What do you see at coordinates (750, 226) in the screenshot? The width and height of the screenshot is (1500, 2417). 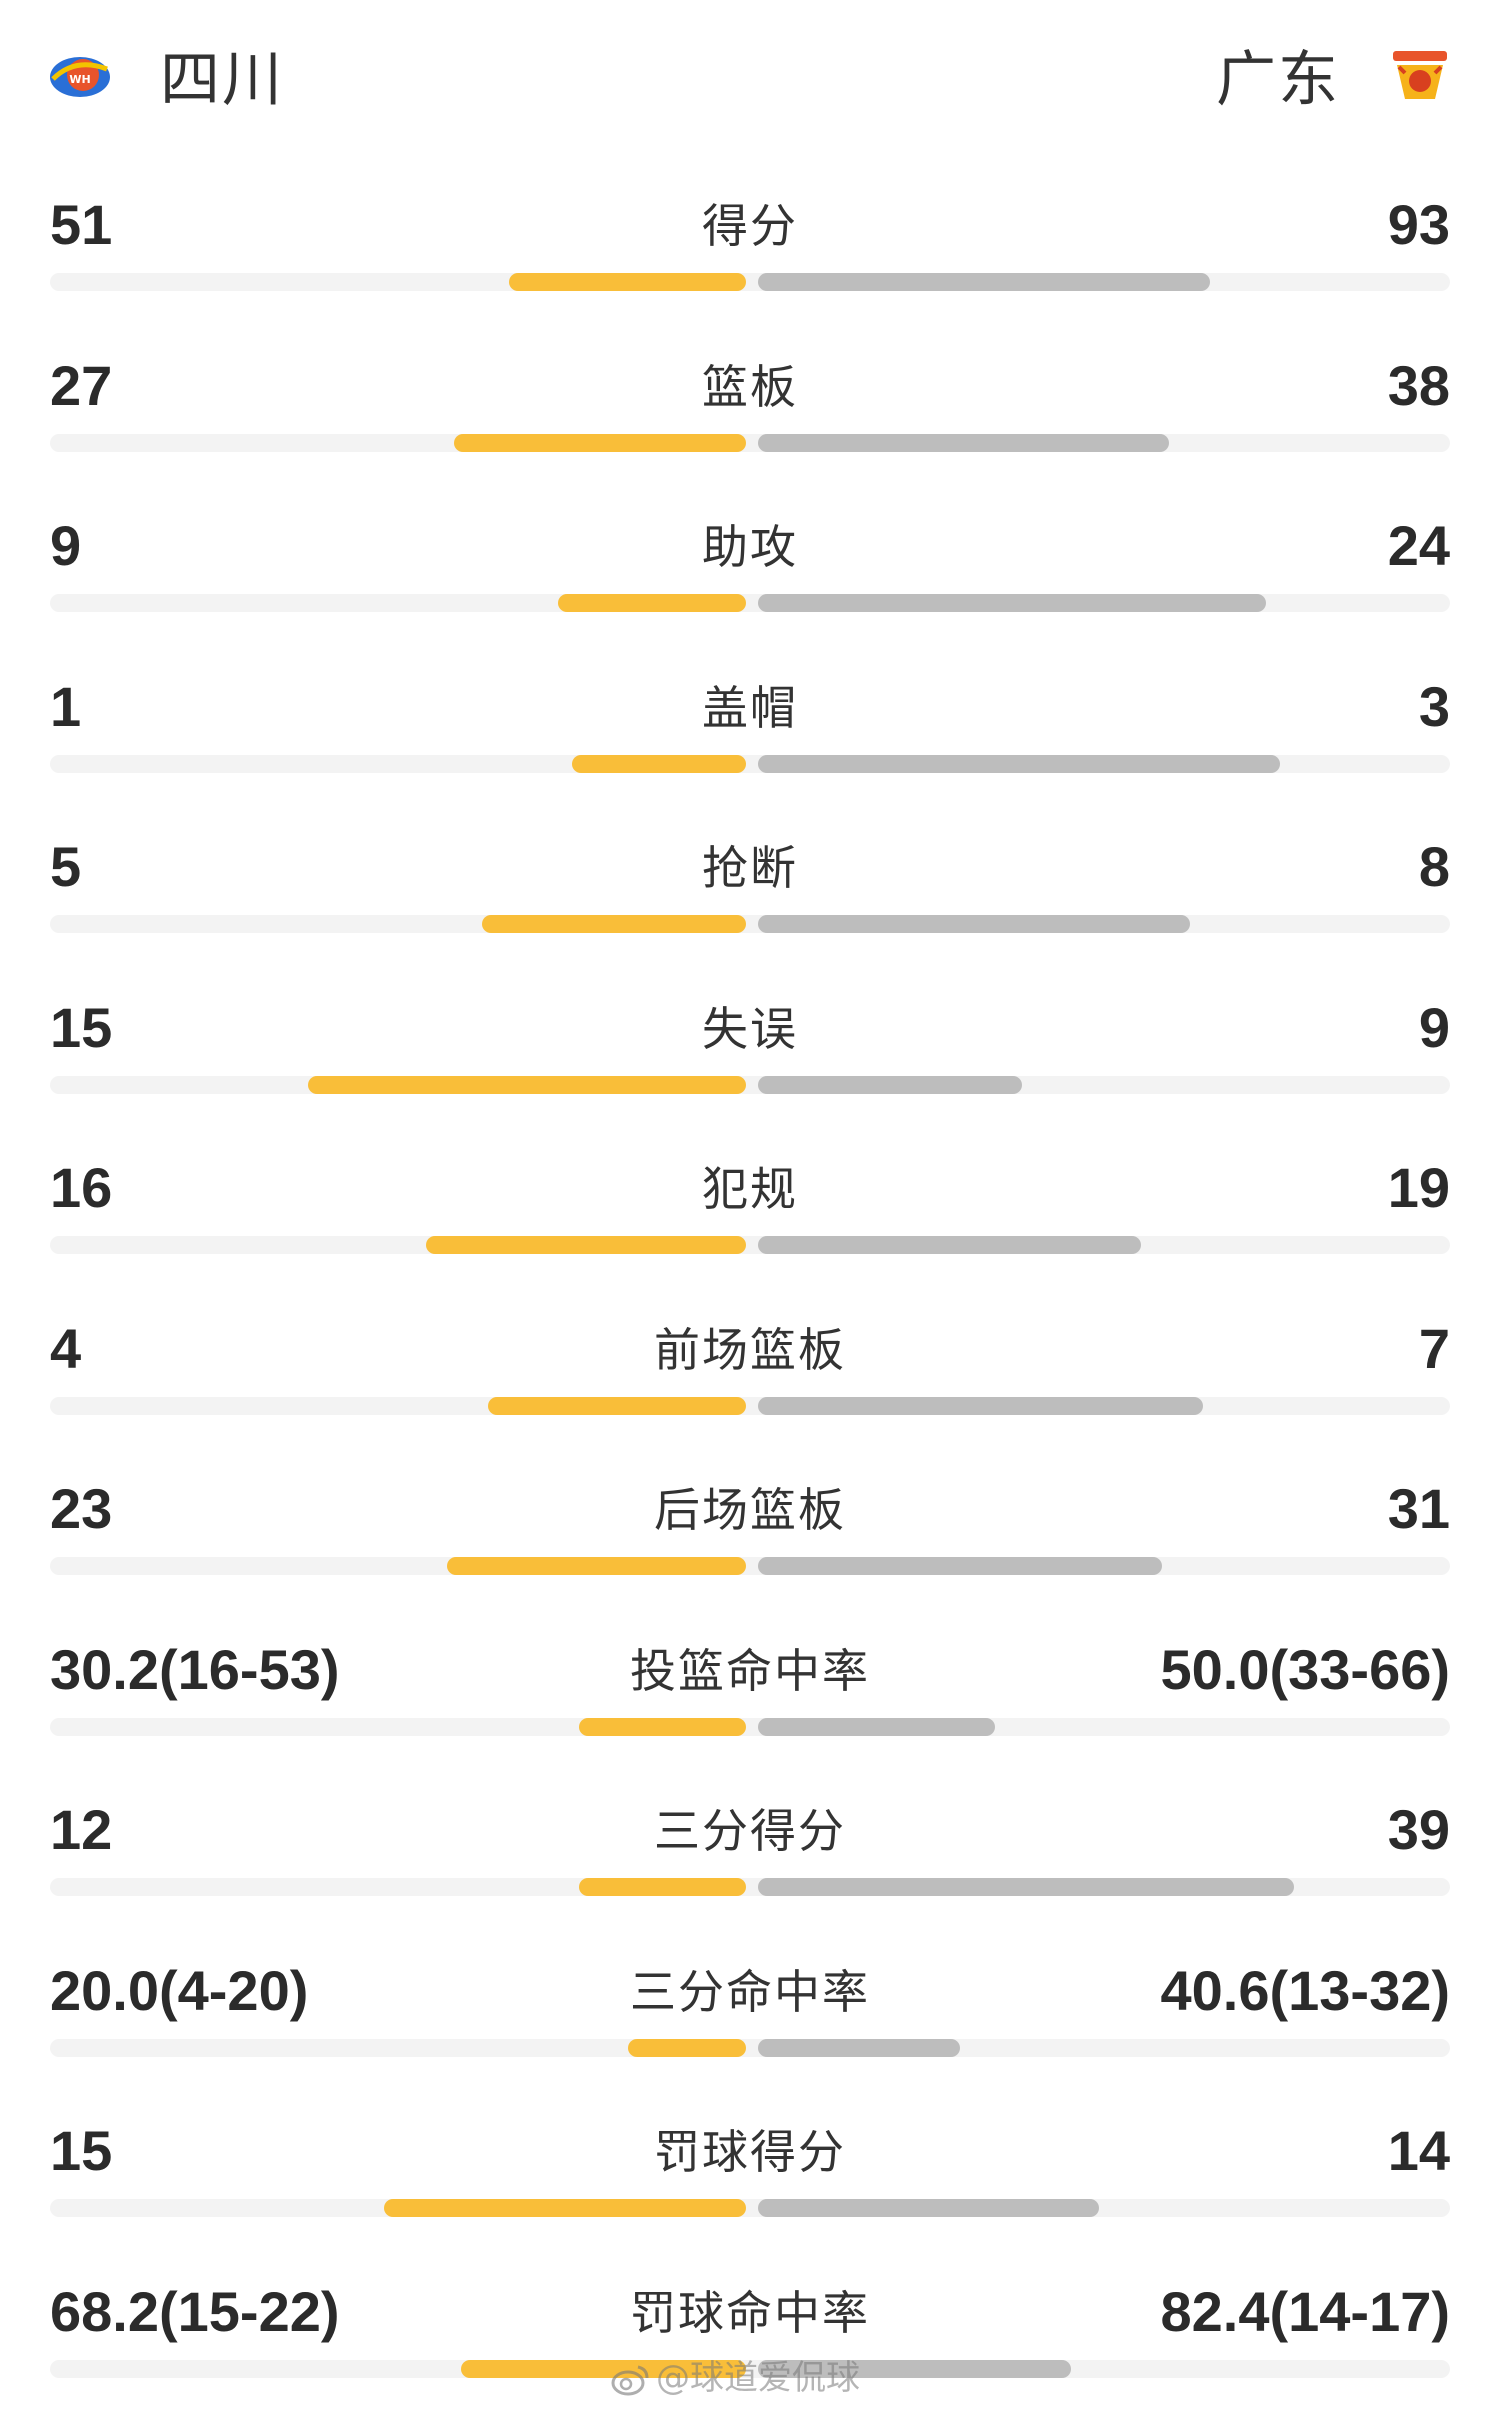 I see `stat-label: 得分` at bounding box center [750, 226].